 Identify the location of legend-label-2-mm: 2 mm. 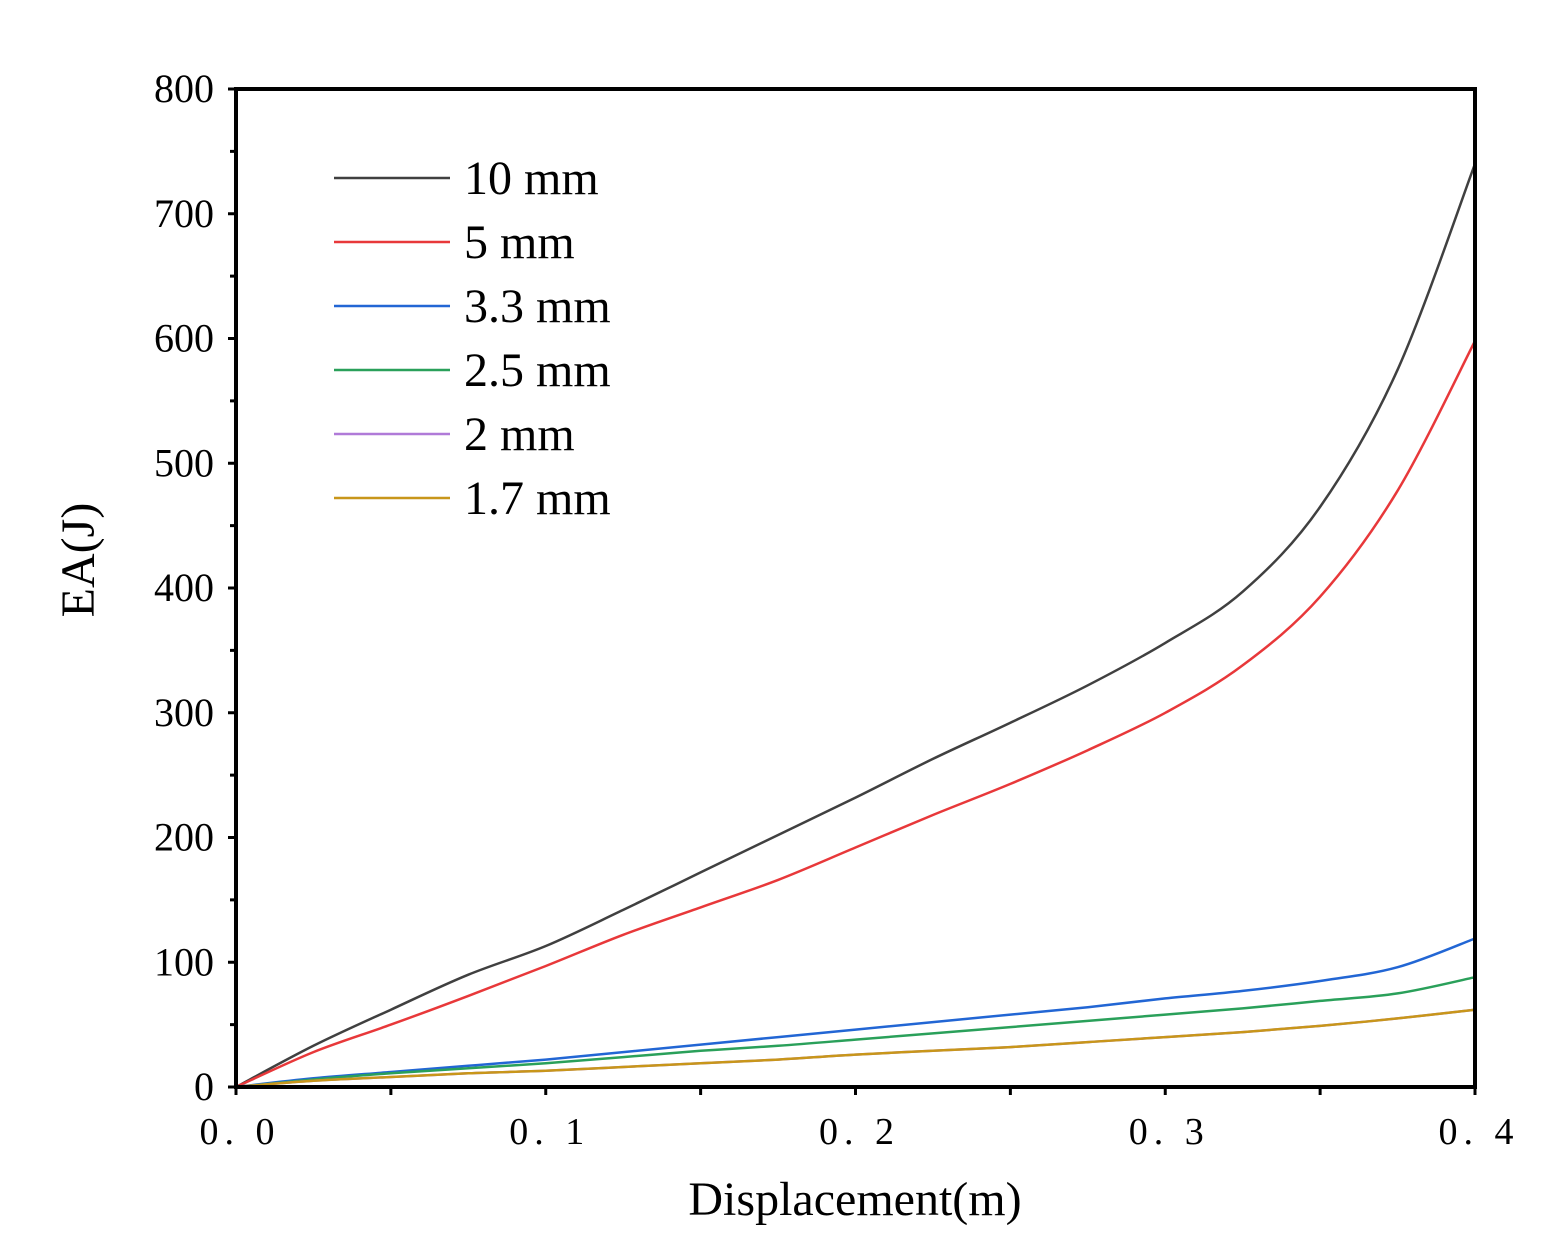
(519, 434).